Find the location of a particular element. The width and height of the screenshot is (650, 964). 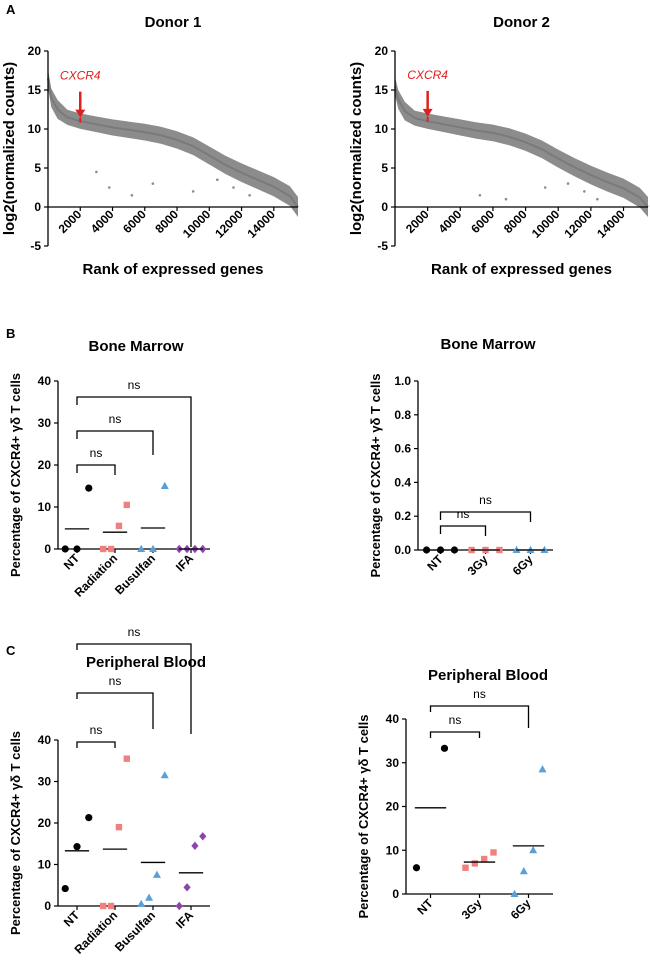

donor1-x-tick-label: 6000 is located at coordinates (134, 221).